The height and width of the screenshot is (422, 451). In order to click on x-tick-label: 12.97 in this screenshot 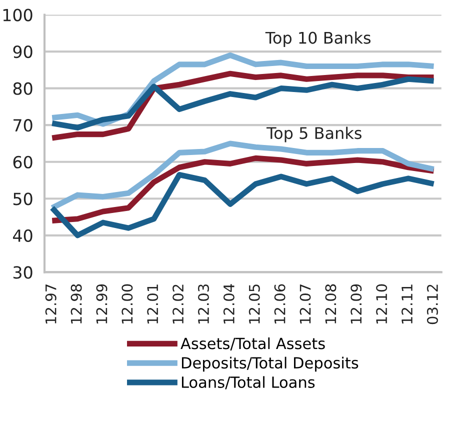, I will do `click(50, 304)`.